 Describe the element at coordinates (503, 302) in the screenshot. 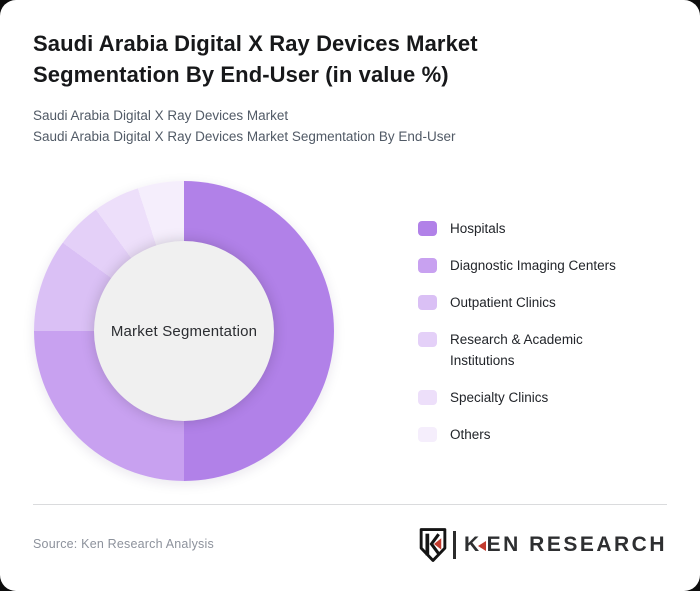

I see `legend-label: Outpatient Clinics` at that location.